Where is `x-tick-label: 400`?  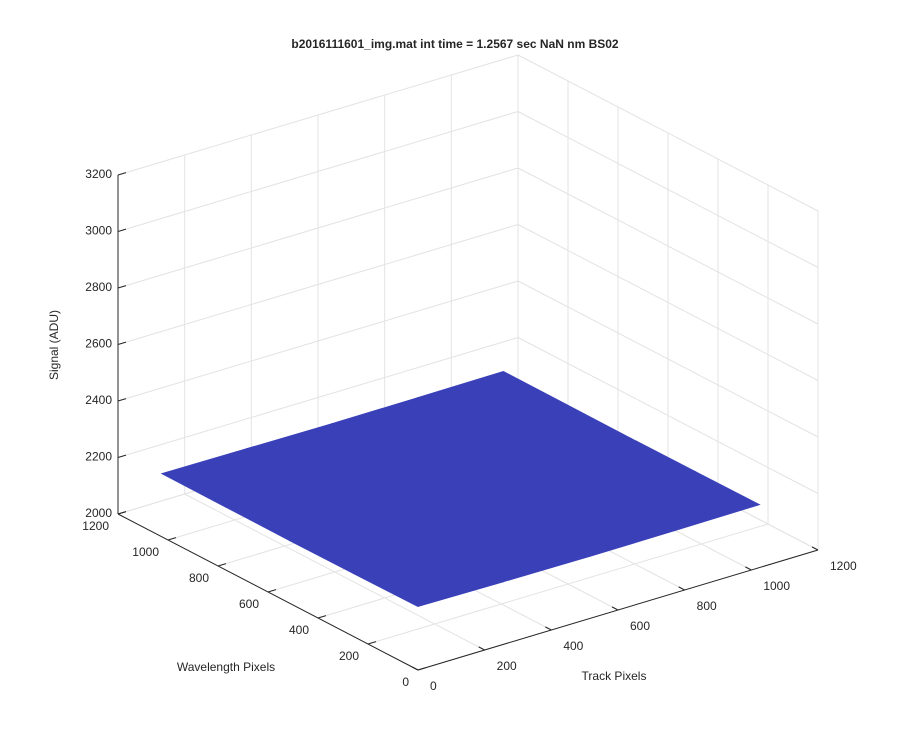
x-tick-label: 400 is located at coordinates (573, 646).